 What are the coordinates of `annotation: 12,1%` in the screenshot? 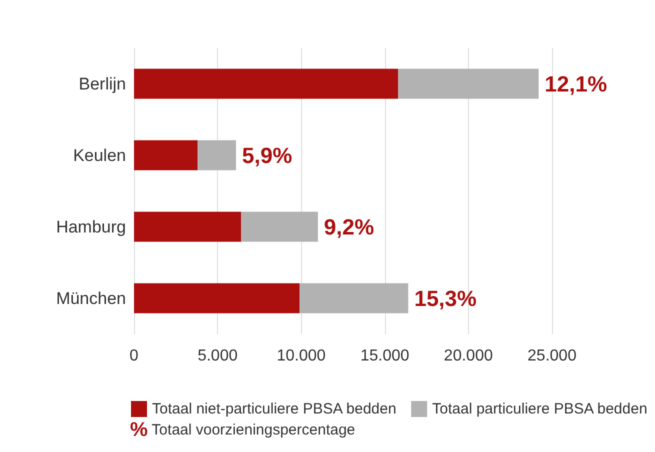 It's located at (576, 83).